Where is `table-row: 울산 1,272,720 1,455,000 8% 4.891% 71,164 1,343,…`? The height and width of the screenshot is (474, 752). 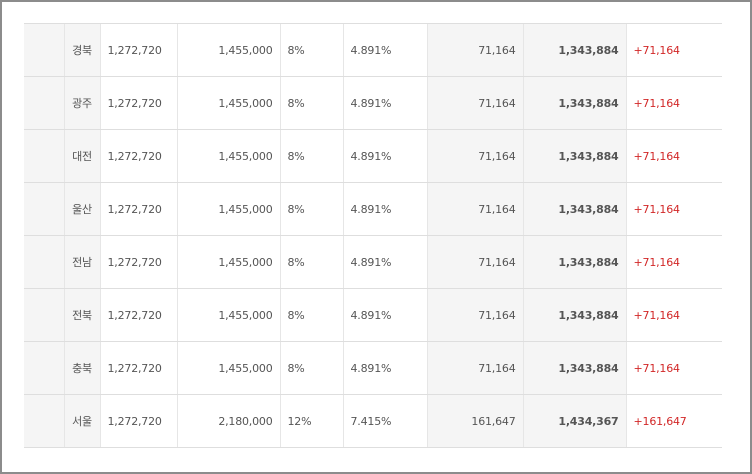
table-row: 울산 1,272,720 1,455,000 8% 4.891% 71,164 1,343,… is located at coordinates (373, 209).